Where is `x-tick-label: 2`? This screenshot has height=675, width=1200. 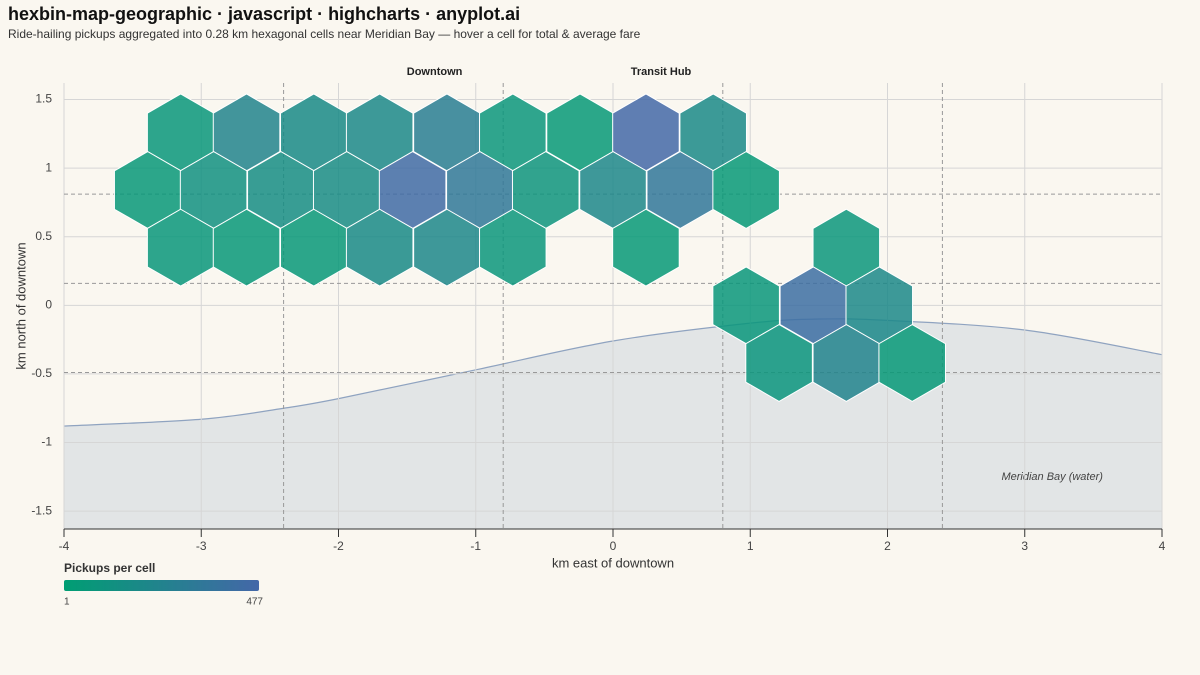 x-tick-label: 2 is located at coordinates (887, 546).